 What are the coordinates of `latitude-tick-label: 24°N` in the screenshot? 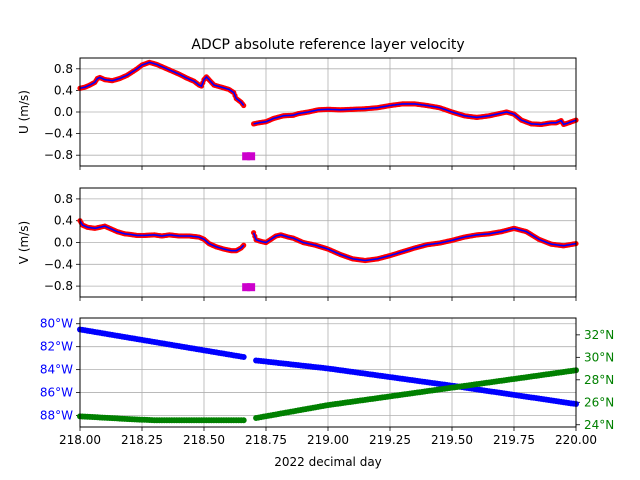 It's located at (599, 425).